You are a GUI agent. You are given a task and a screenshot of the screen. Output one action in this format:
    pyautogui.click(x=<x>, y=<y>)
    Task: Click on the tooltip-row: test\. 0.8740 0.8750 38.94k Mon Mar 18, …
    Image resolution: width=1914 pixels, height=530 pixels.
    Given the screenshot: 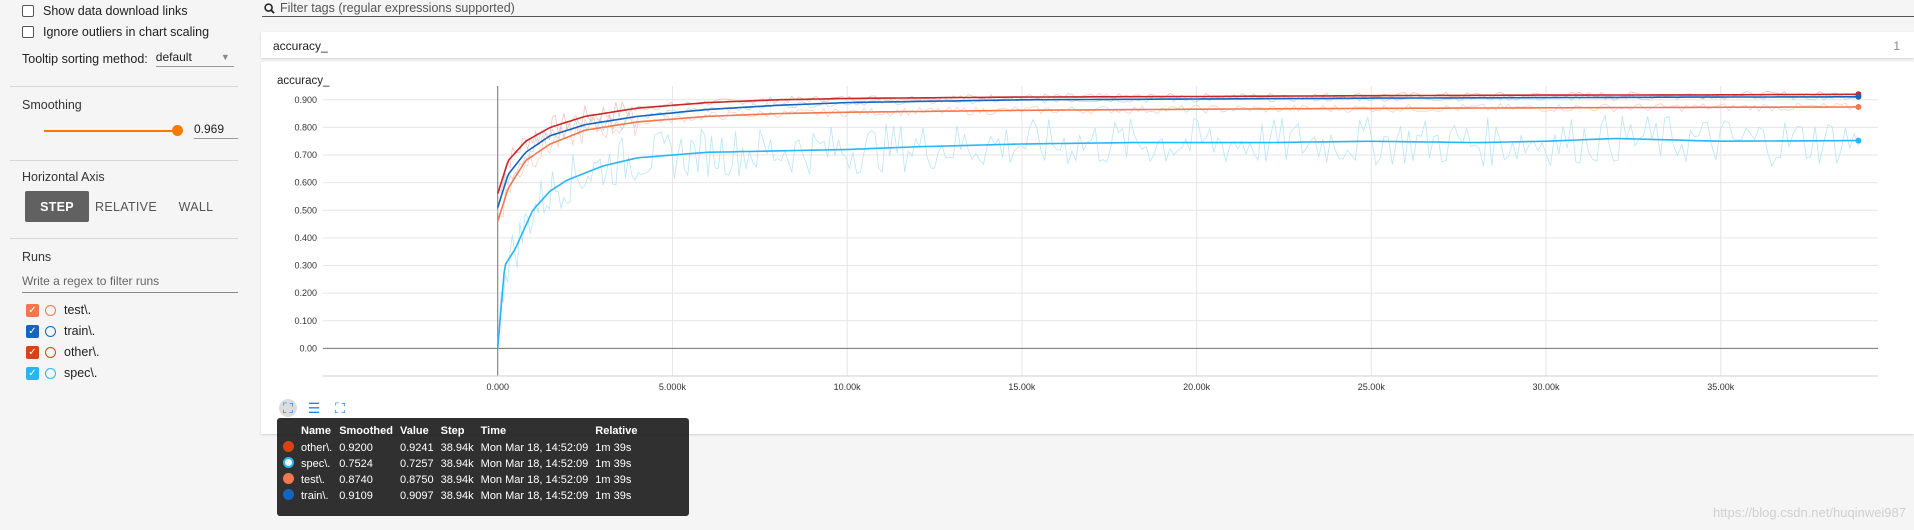 What is the action you would take?
    pyautogui.click(x=463, y=480)
    